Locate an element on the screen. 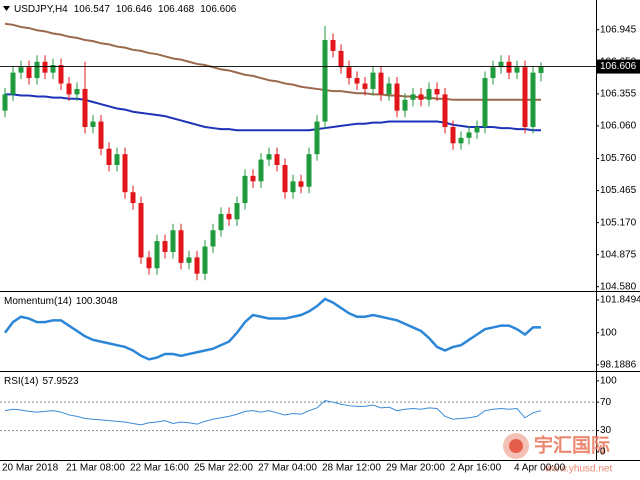  current-price-label: 106.606 is located at coordinates (618, 66).